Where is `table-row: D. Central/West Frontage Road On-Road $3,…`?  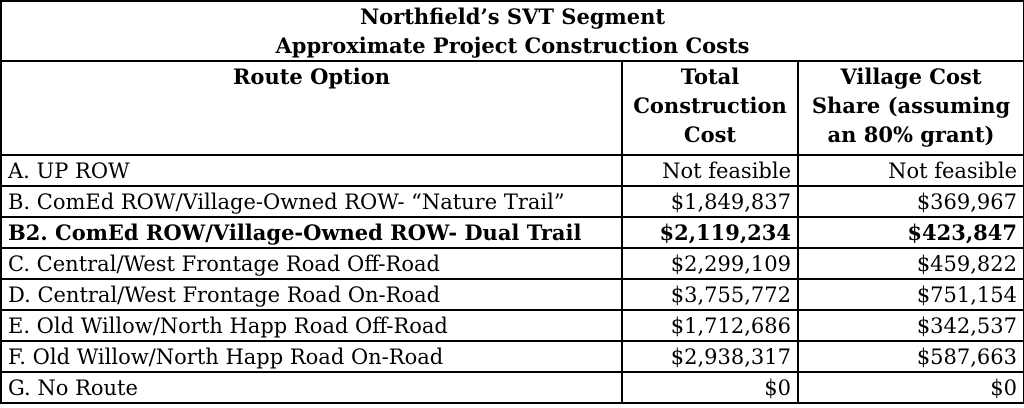
table-row: D. Central/West Frontage Road On-Road $3,… is located at coordinates (512, 294).